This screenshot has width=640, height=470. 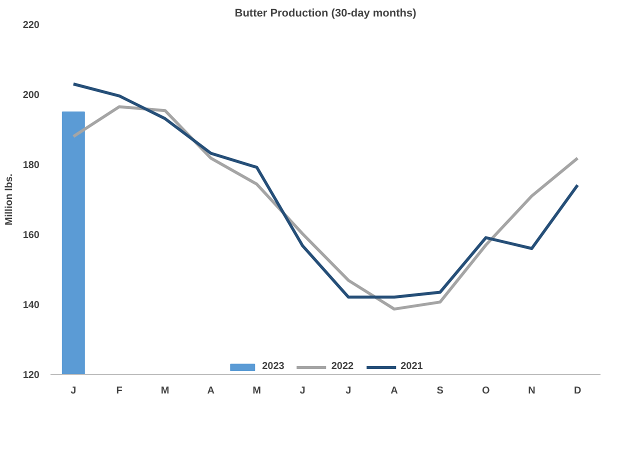 I want to click on x-tick-label: S, so click(x=440, y=391).